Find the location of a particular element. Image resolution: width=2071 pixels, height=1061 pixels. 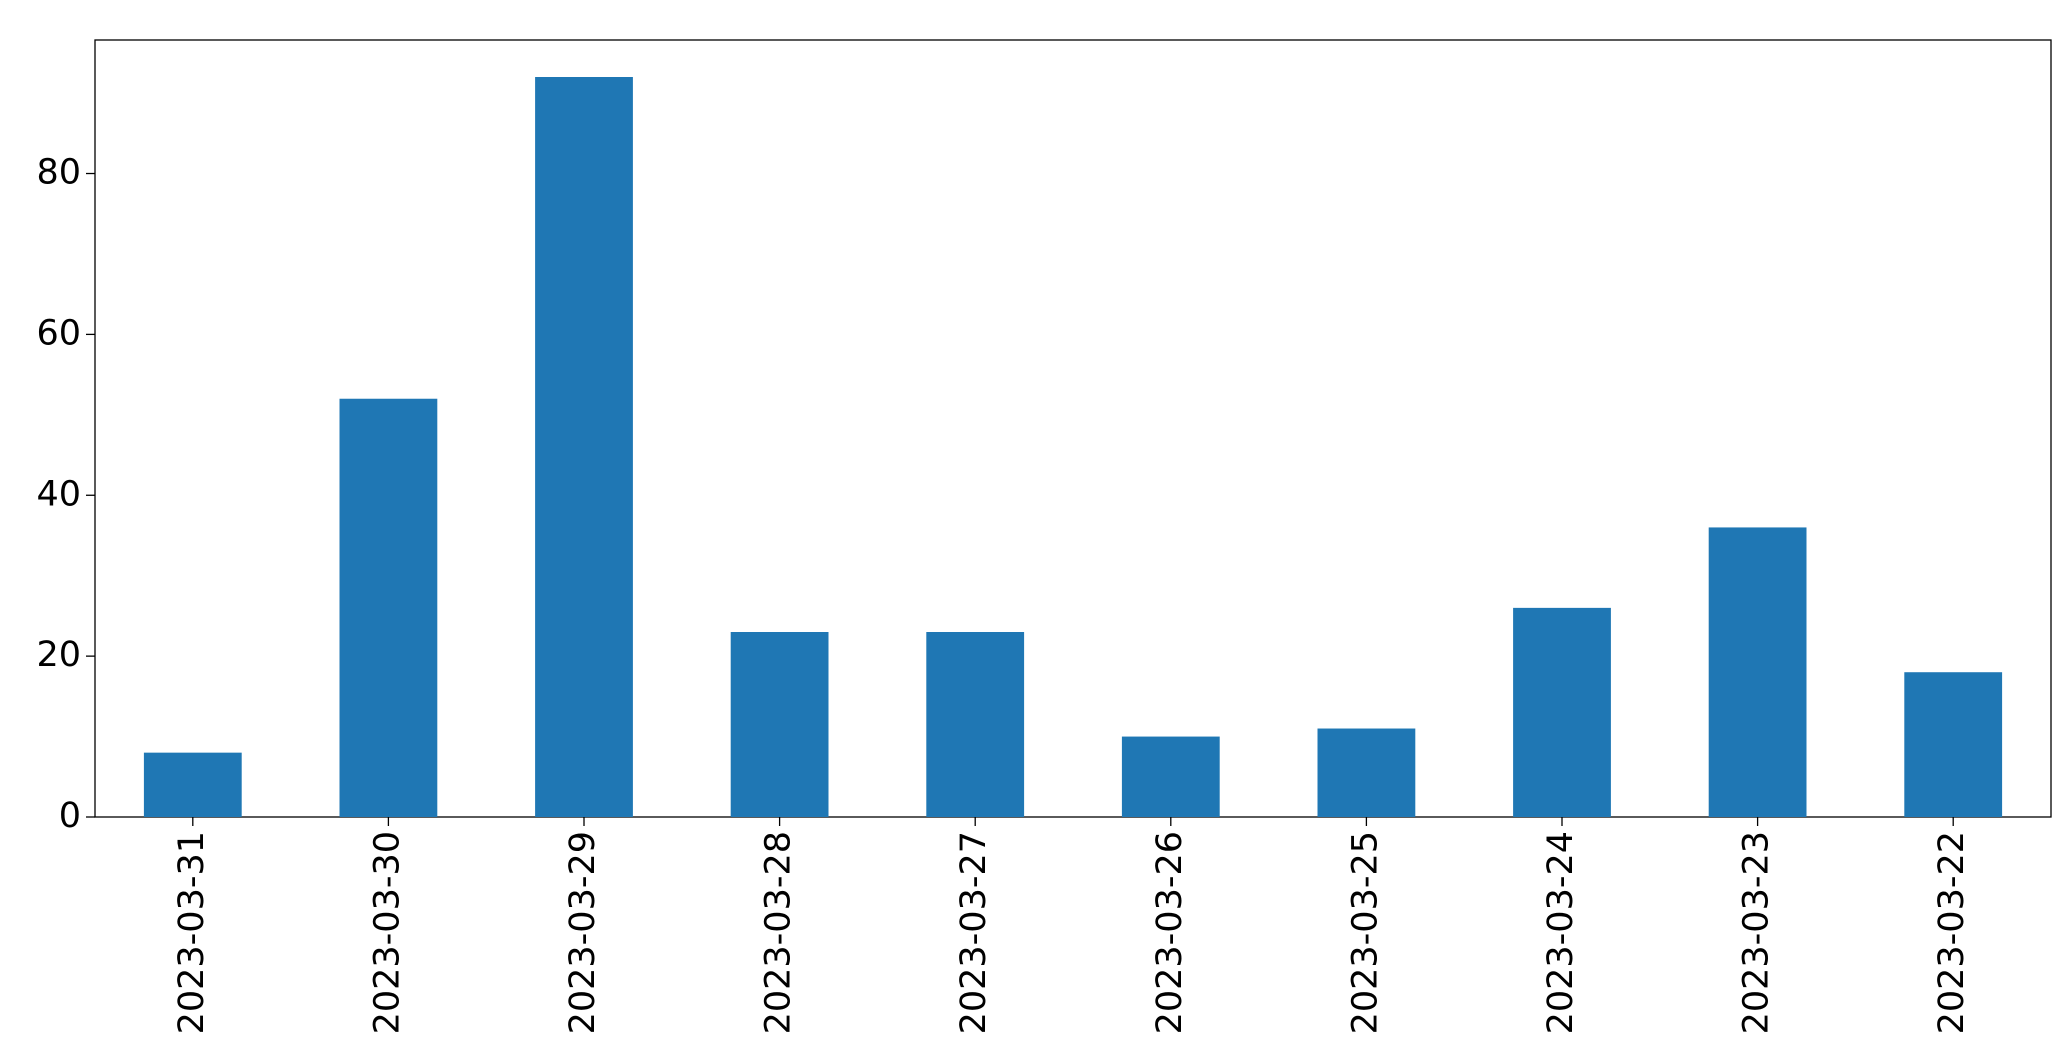

x-tick-label: 2023-03-31 is located at coordinates (192, 932).